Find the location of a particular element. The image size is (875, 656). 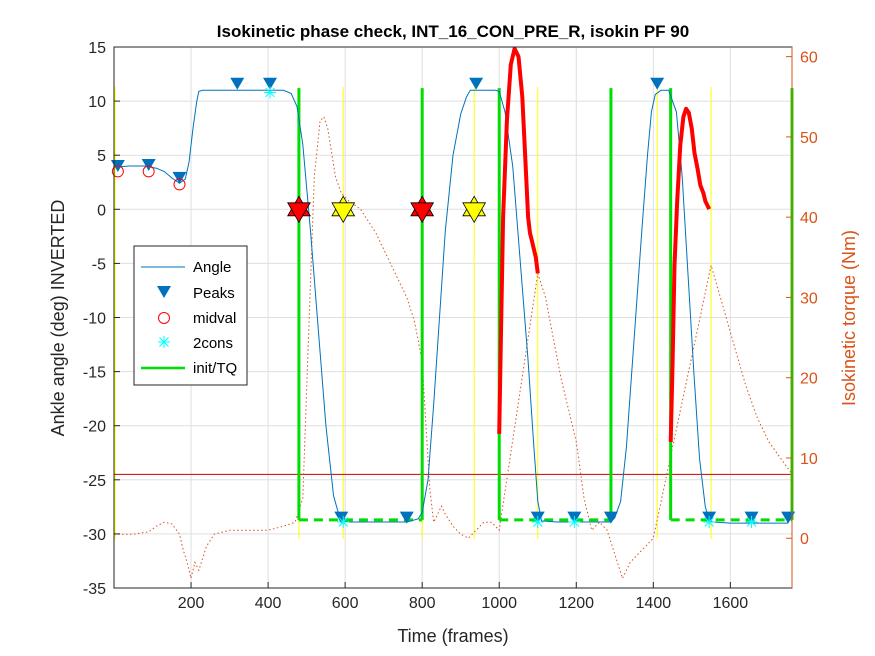

legend-swatch-2cons is located at coordinates (164, 342).